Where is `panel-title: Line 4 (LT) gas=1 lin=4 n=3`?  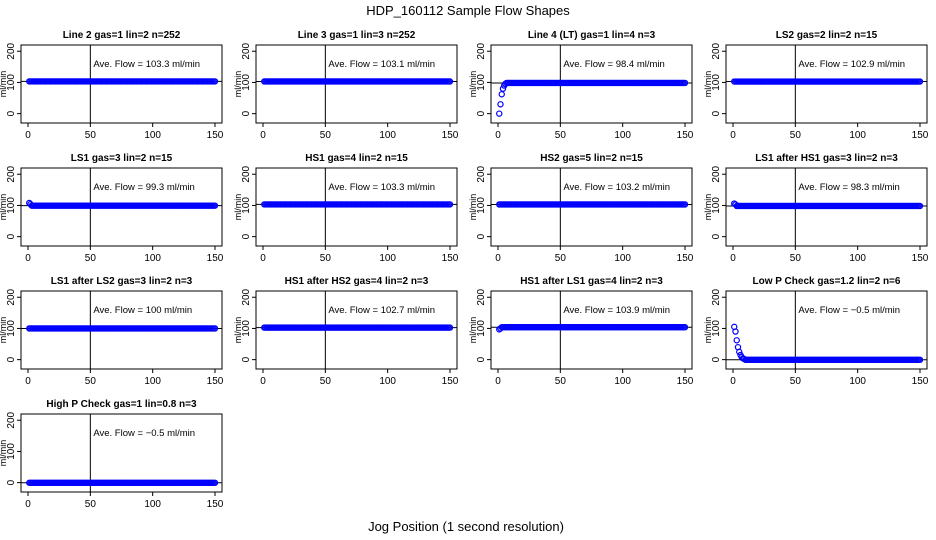
panel-title: Line 4 (LT) gas=1 lin=4 n=3 is located at coordinates (592, 35).